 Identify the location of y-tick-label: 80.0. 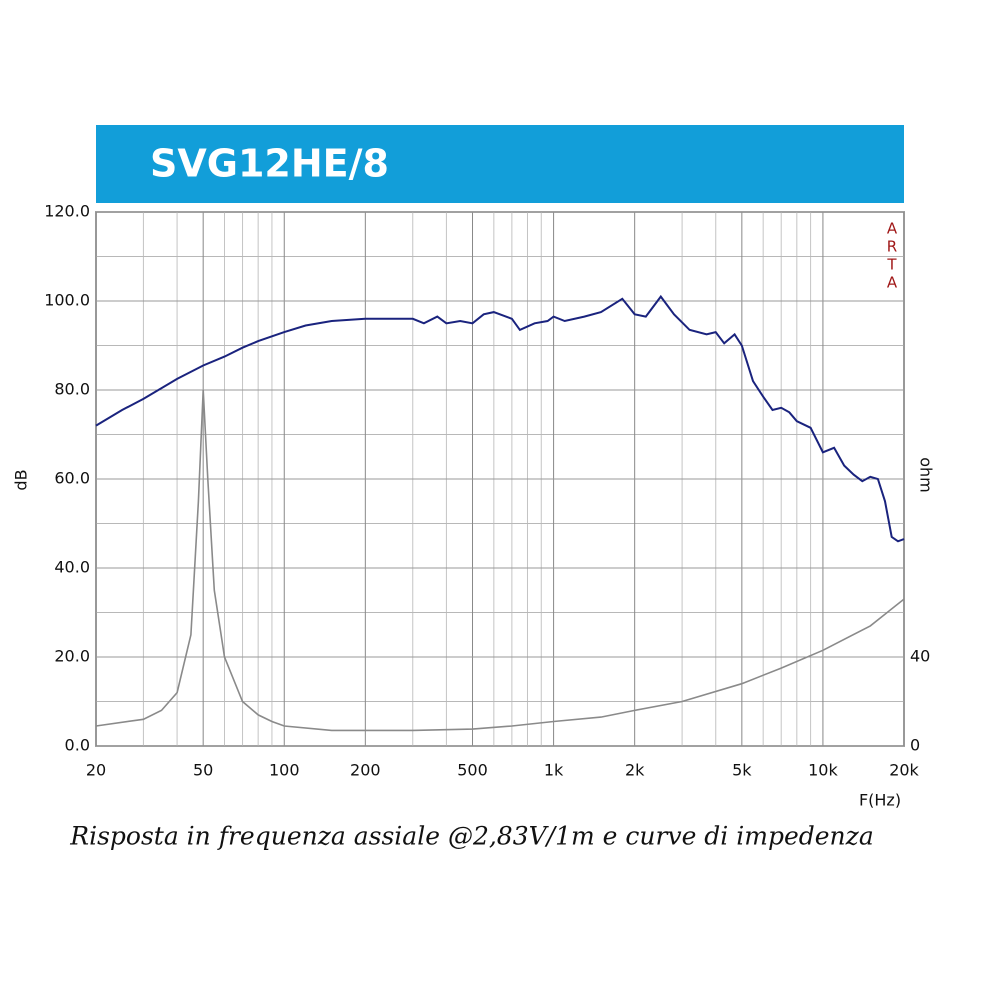
(72, 389).